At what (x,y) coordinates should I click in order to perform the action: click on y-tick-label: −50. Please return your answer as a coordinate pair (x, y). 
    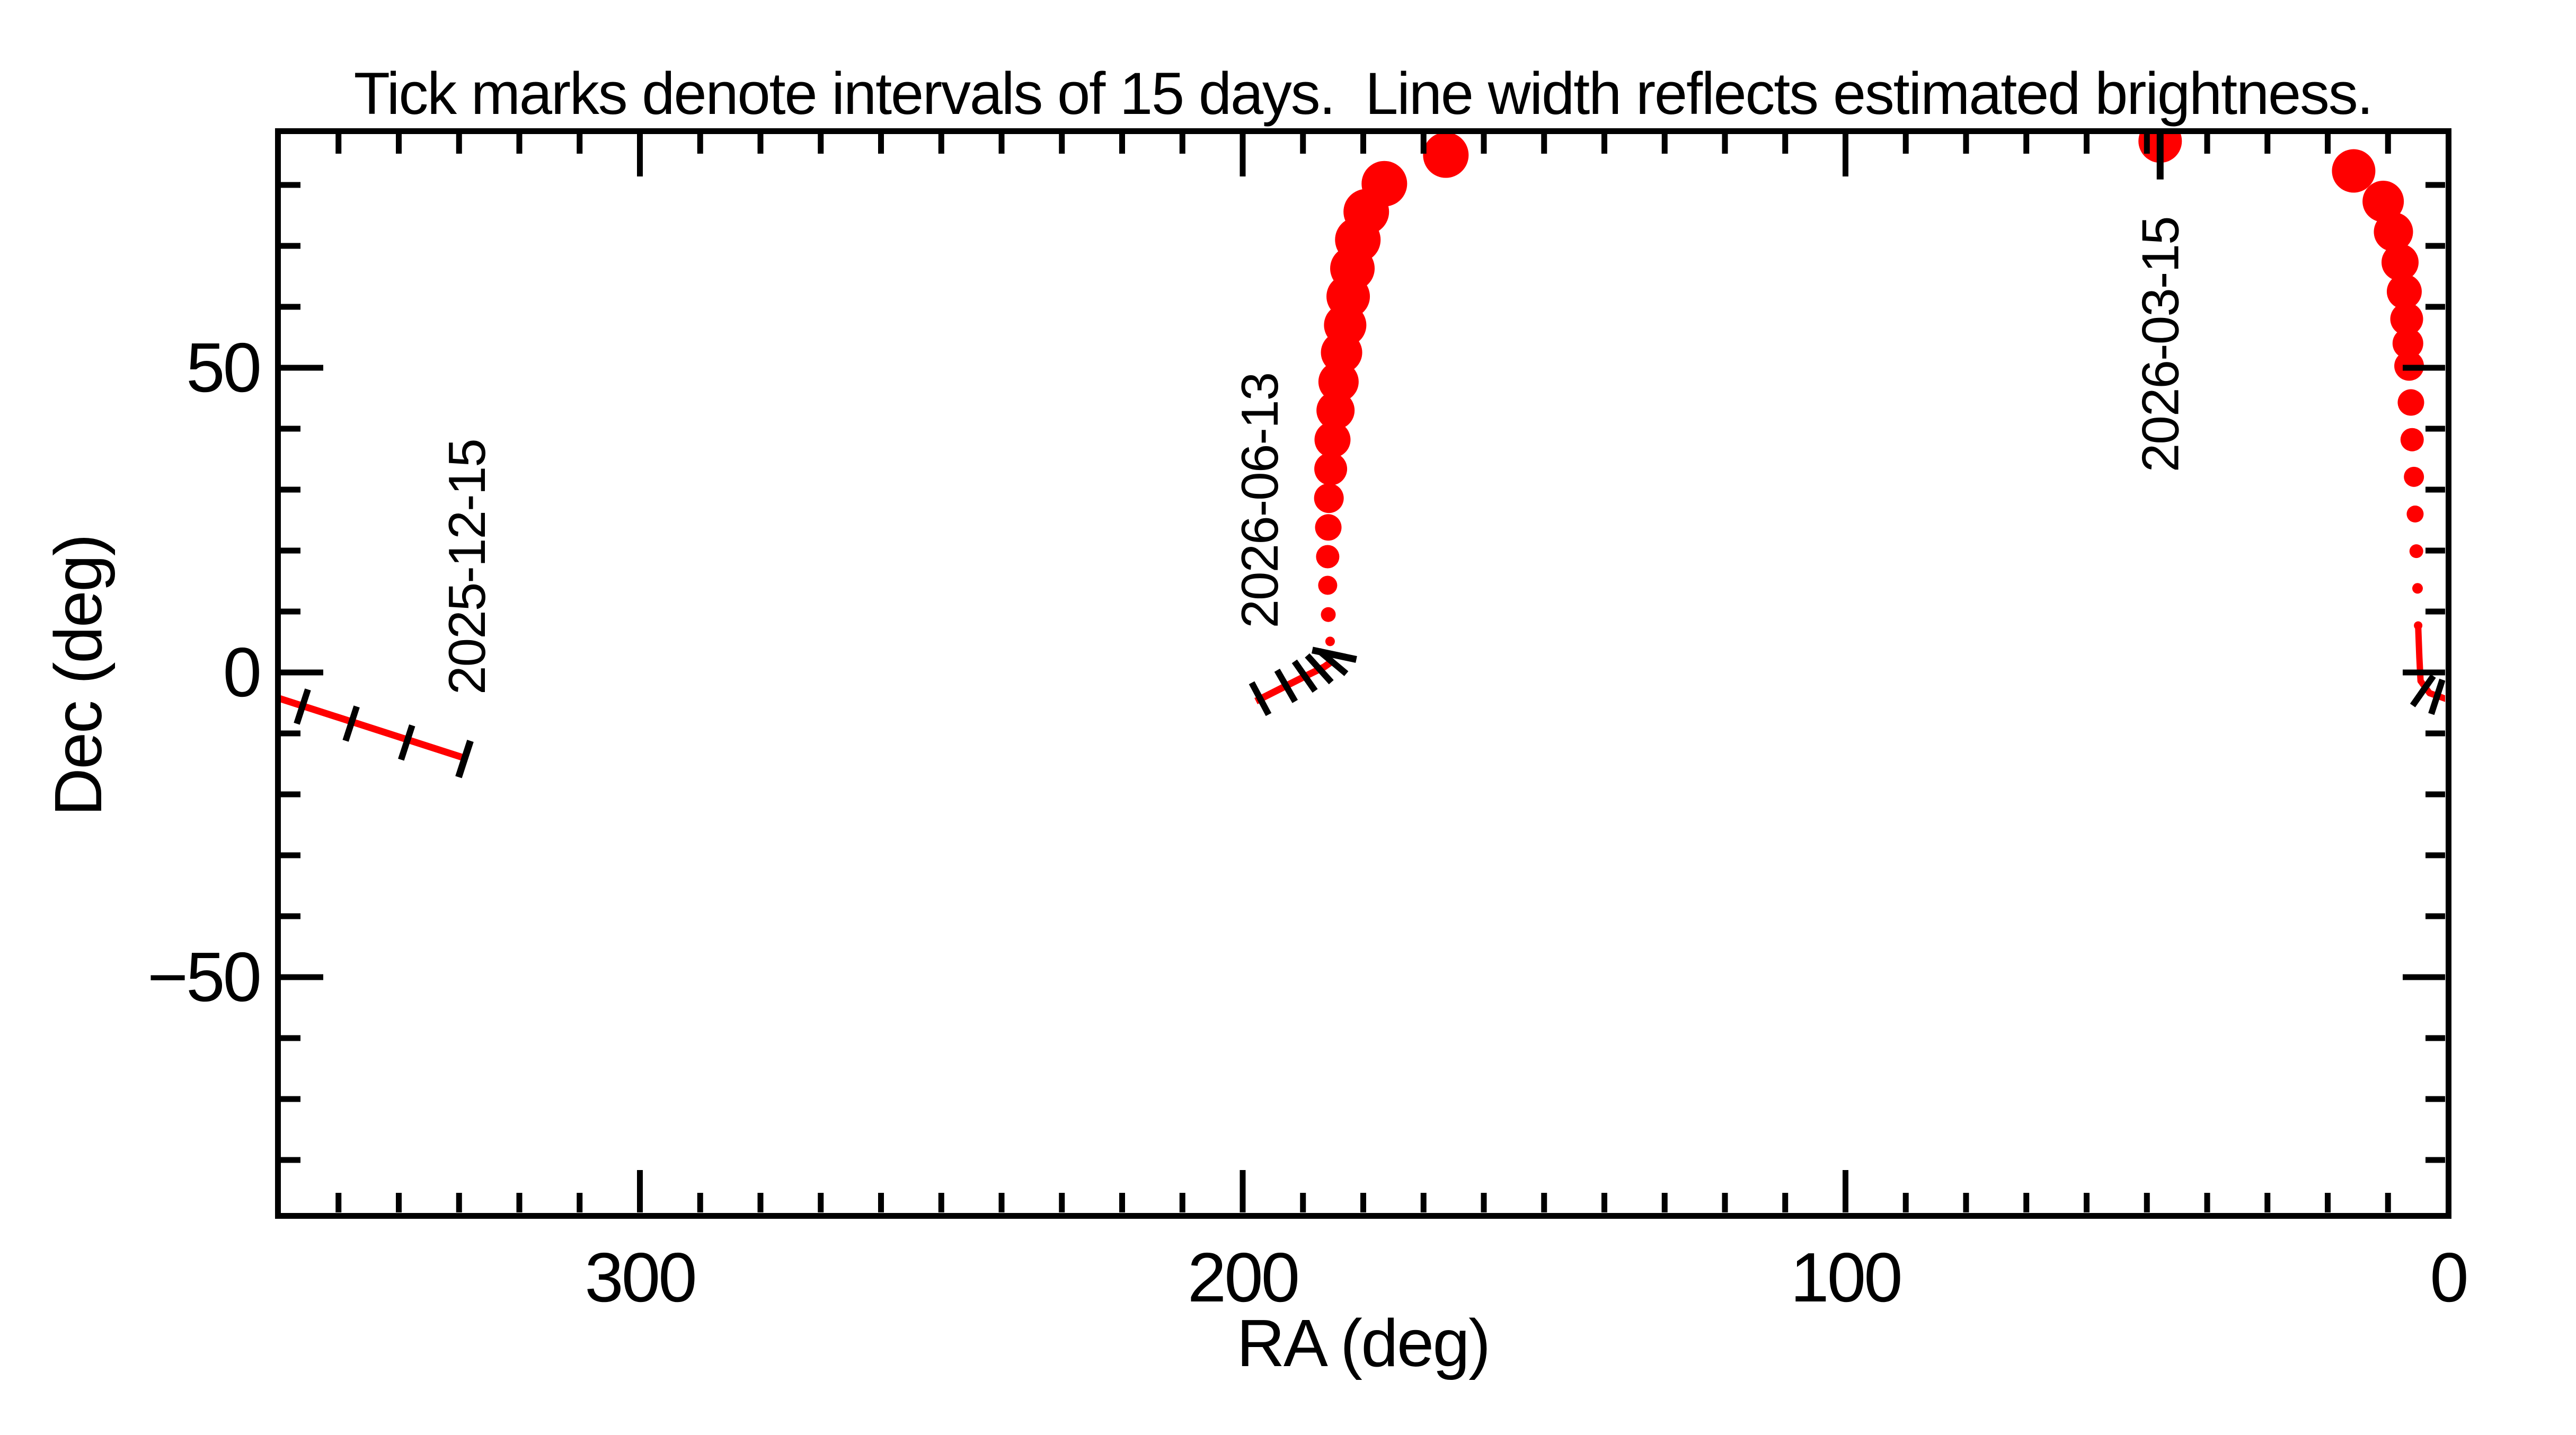
    Looking at the image, I should click on (204, 977).